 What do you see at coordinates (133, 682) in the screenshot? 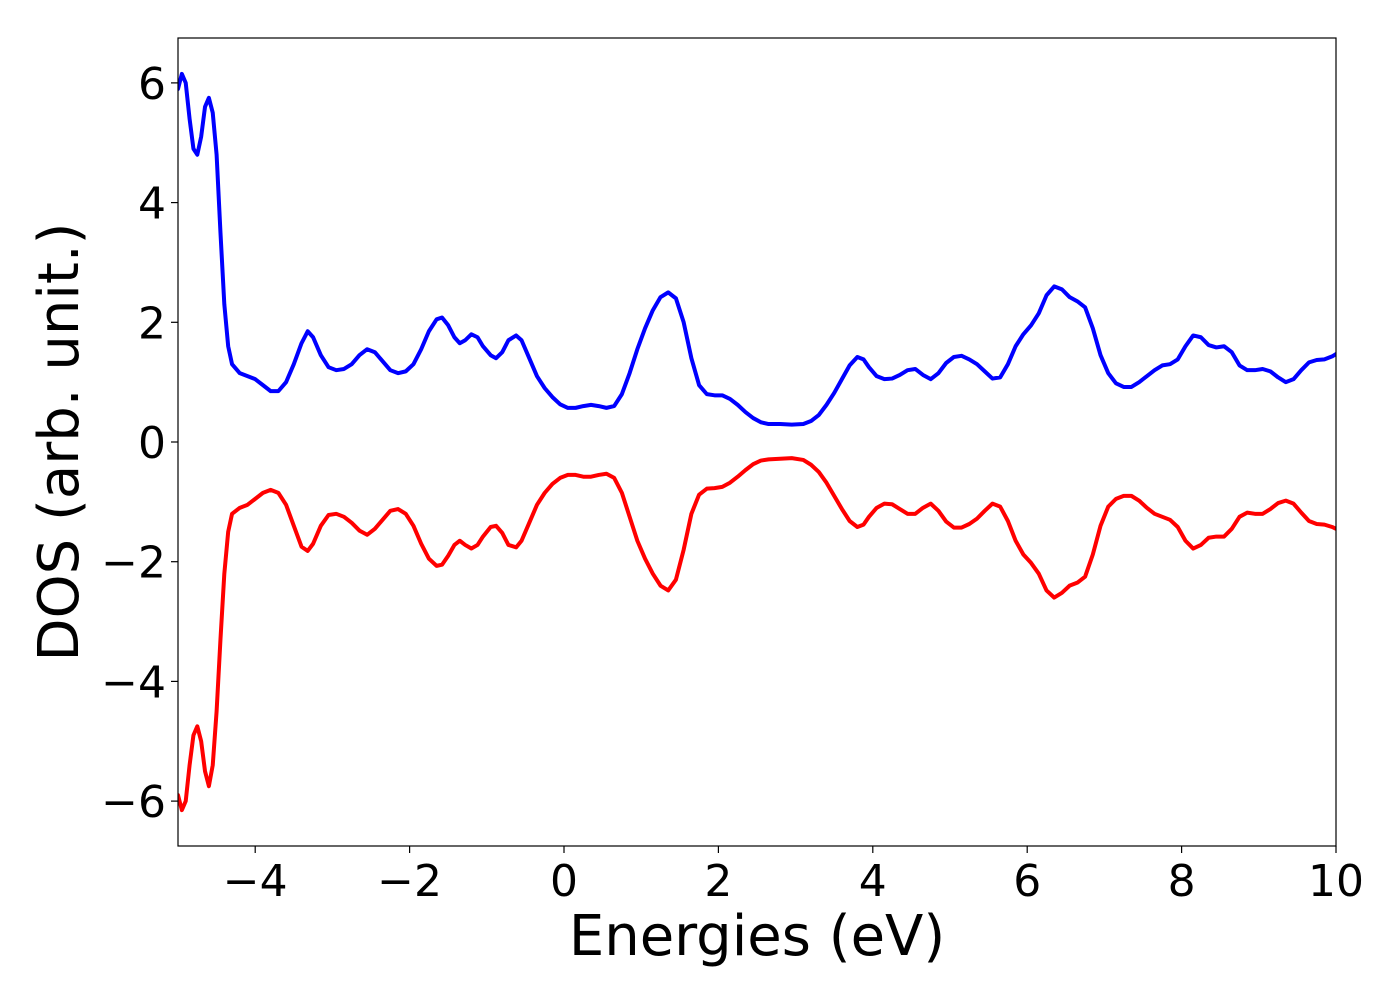
I see `y-tick-label: −4` at bounding box center [133, 682].